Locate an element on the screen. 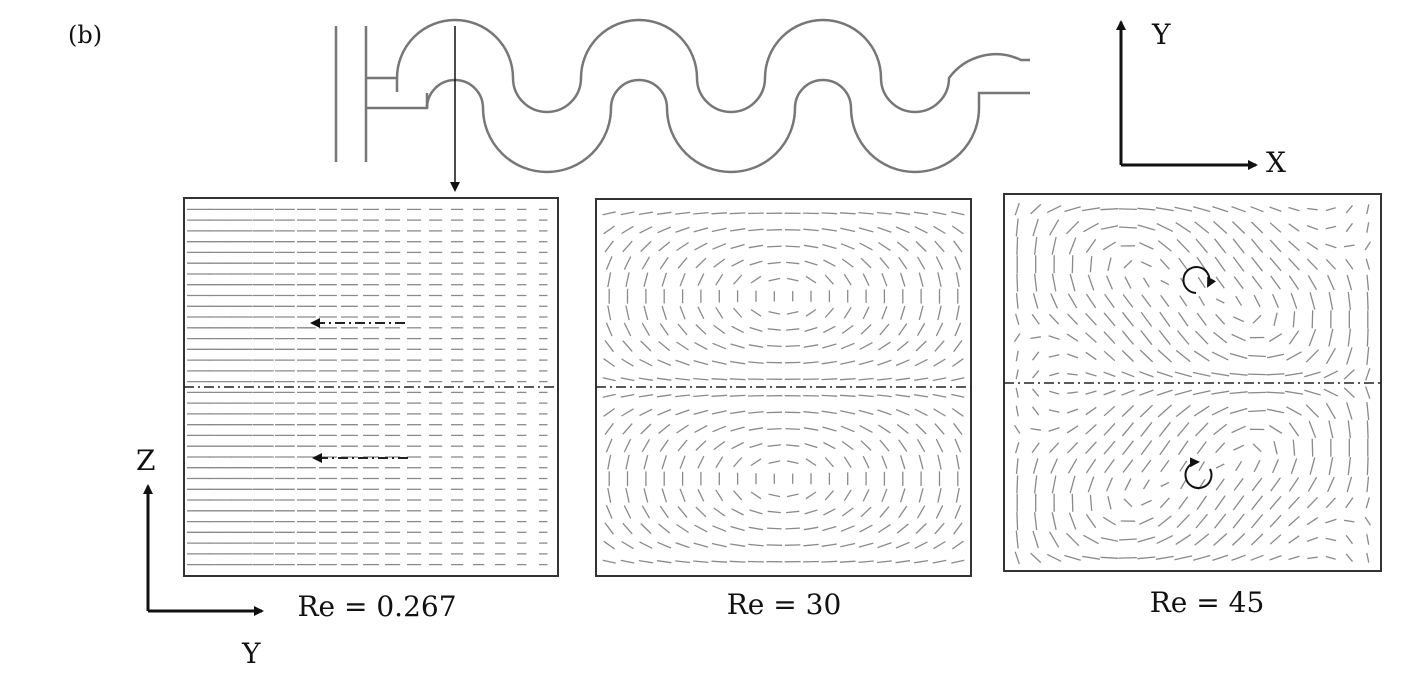  panel-label: (b) is located at coordinates (85, 35).